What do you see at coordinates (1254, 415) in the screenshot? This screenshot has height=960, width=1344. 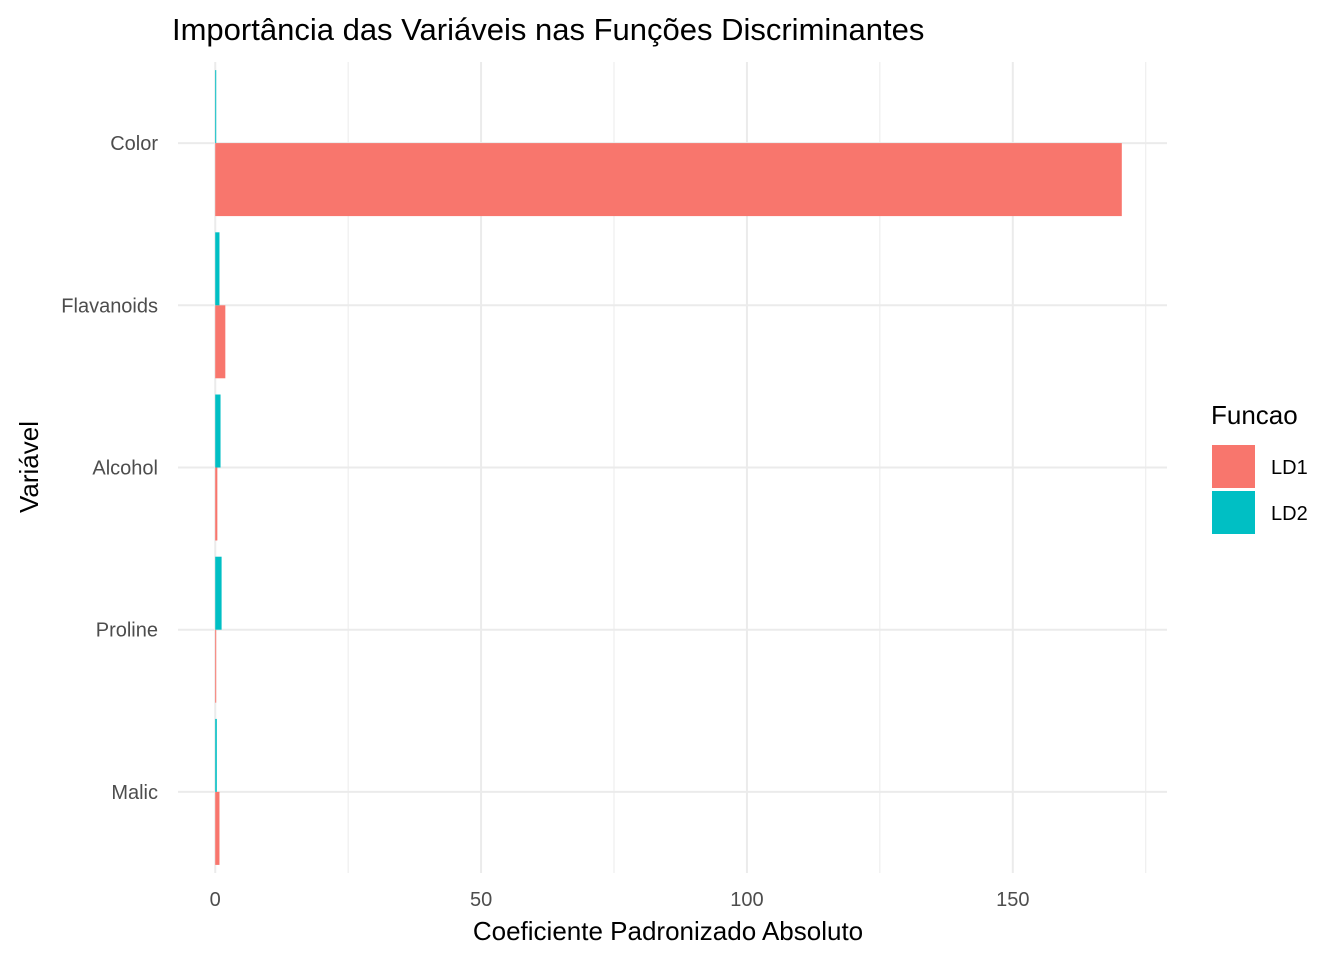 I see `legend-title: Funcao` at bounding box center [1254, 415].